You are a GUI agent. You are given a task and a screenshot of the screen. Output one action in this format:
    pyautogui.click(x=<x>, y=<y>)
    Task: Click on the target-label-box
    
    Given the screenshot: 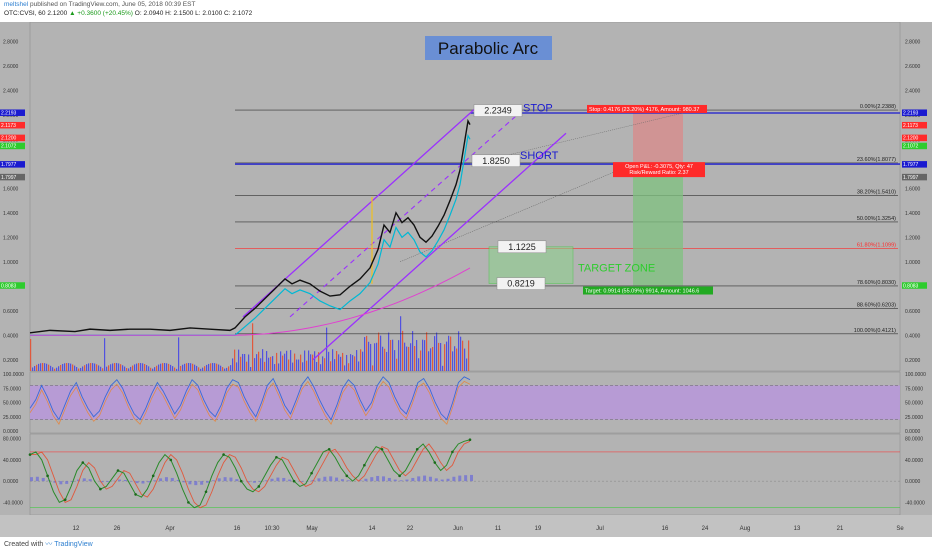 What is the action you would take?
    pyautogui.click(x=648, y=290)
    